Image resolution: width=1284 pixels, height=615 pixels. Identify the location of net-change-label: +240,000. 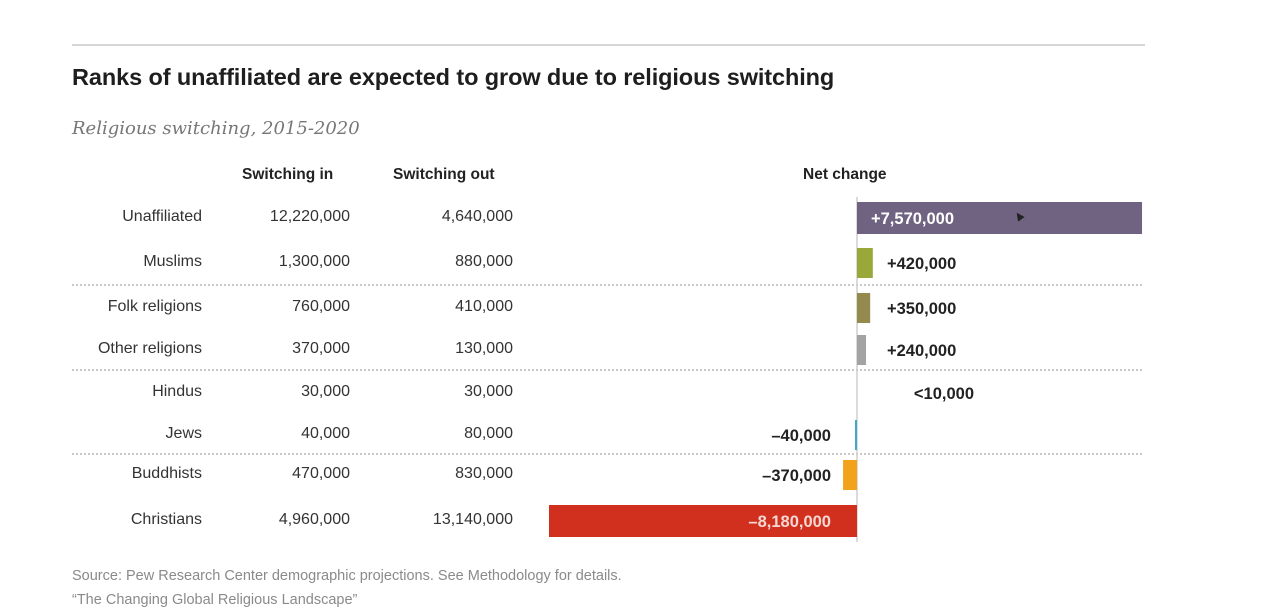
(921, 351).